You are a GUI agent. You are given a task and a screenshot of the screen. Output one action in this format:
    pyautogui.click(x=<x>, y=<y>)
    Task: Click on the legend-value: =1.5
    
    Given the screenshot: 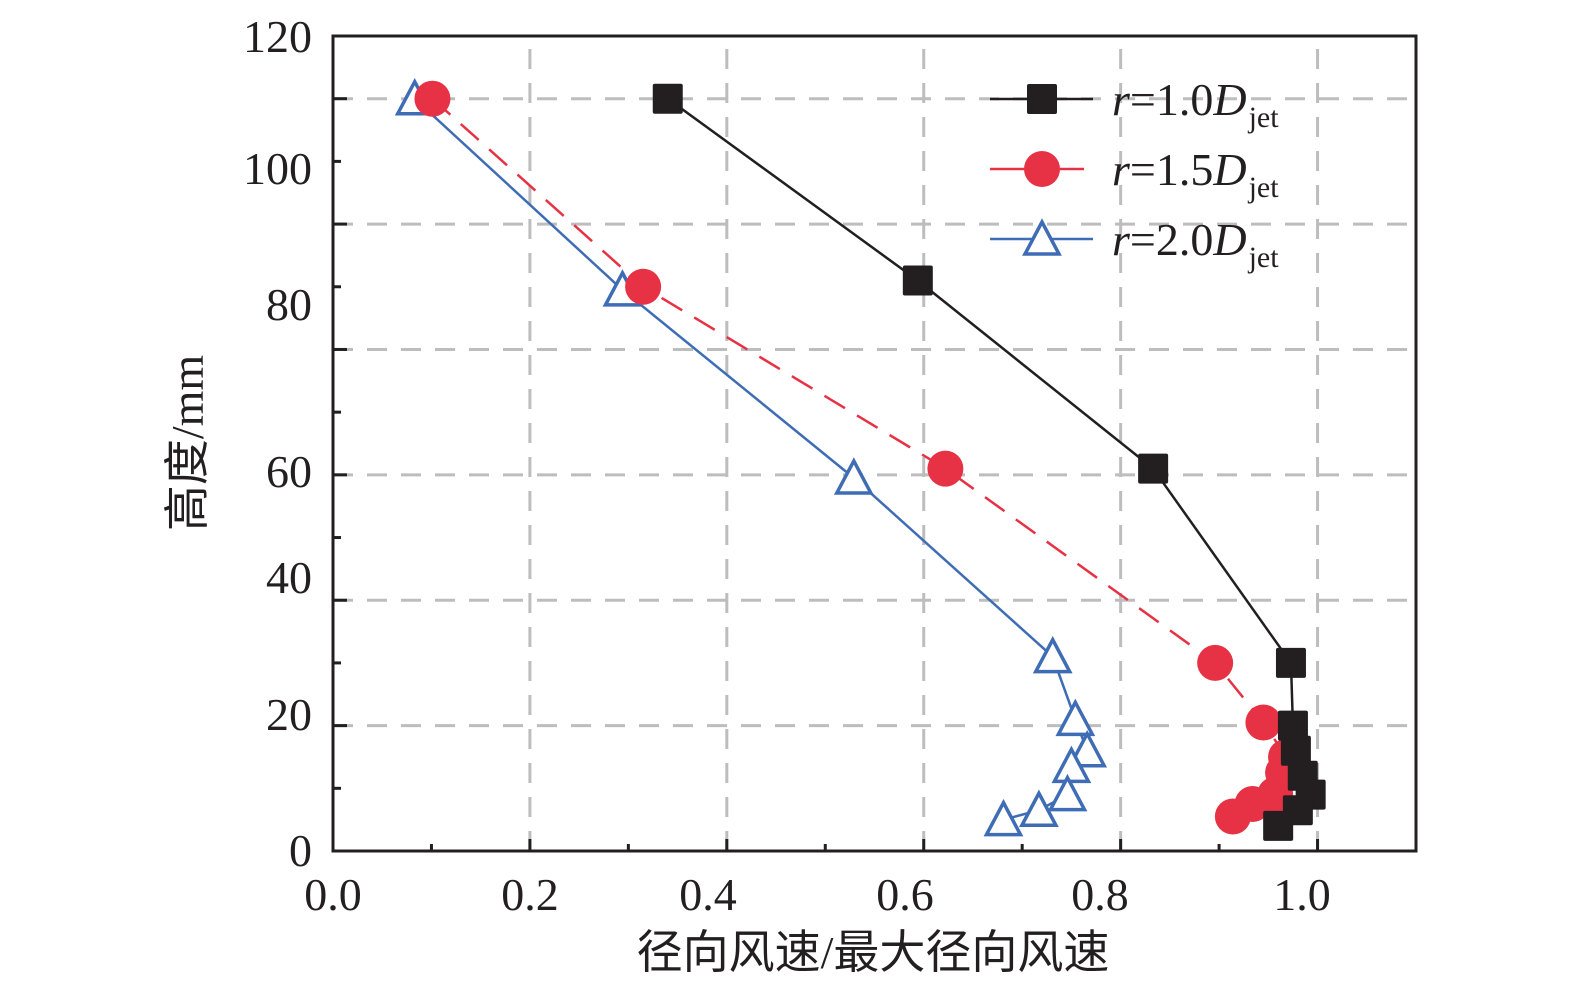 What is the action you would take?
    pyautogui.click(x=1171, y=169)
    